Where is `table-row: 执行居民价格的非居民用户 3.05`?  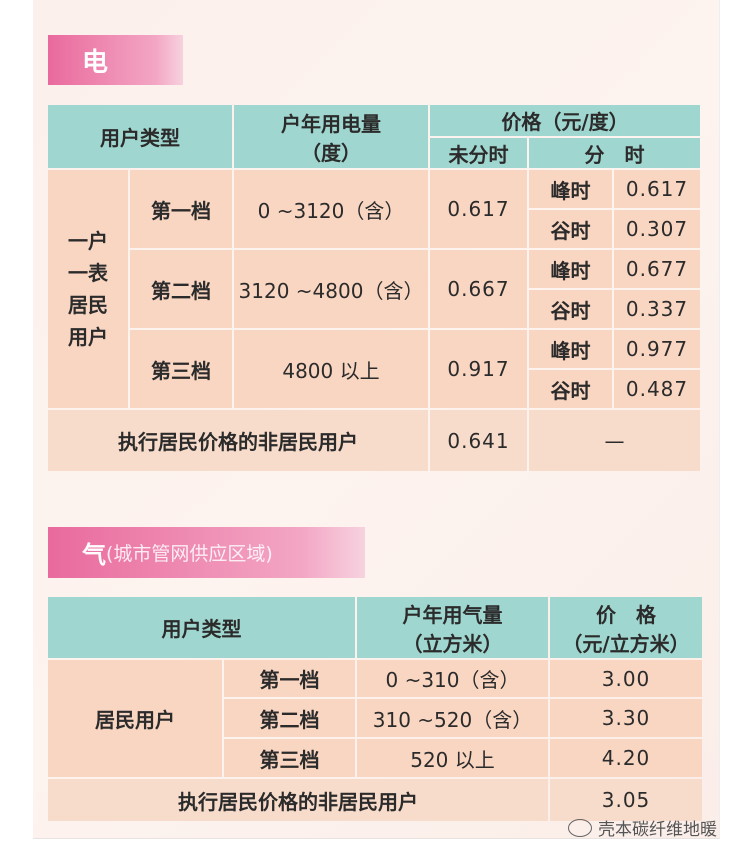 table-row: 执行居民价格的非居民用户 3.05 is located at coordinates (375, 800).